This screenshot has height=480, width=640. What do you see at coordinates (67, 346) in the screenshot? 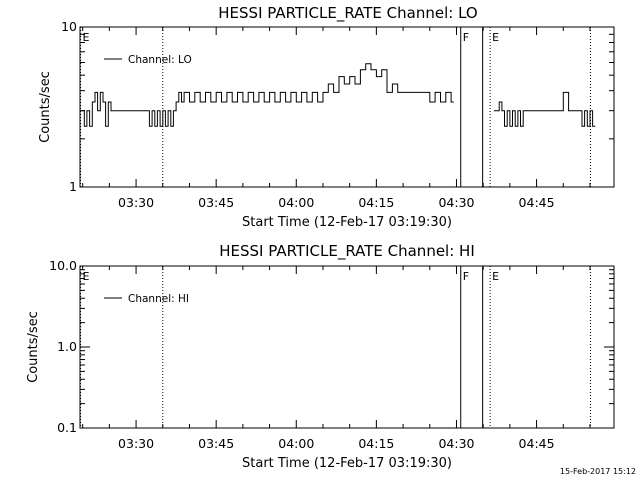
I see `y-tick-label: 1.0` at bounding box center [67, 346].